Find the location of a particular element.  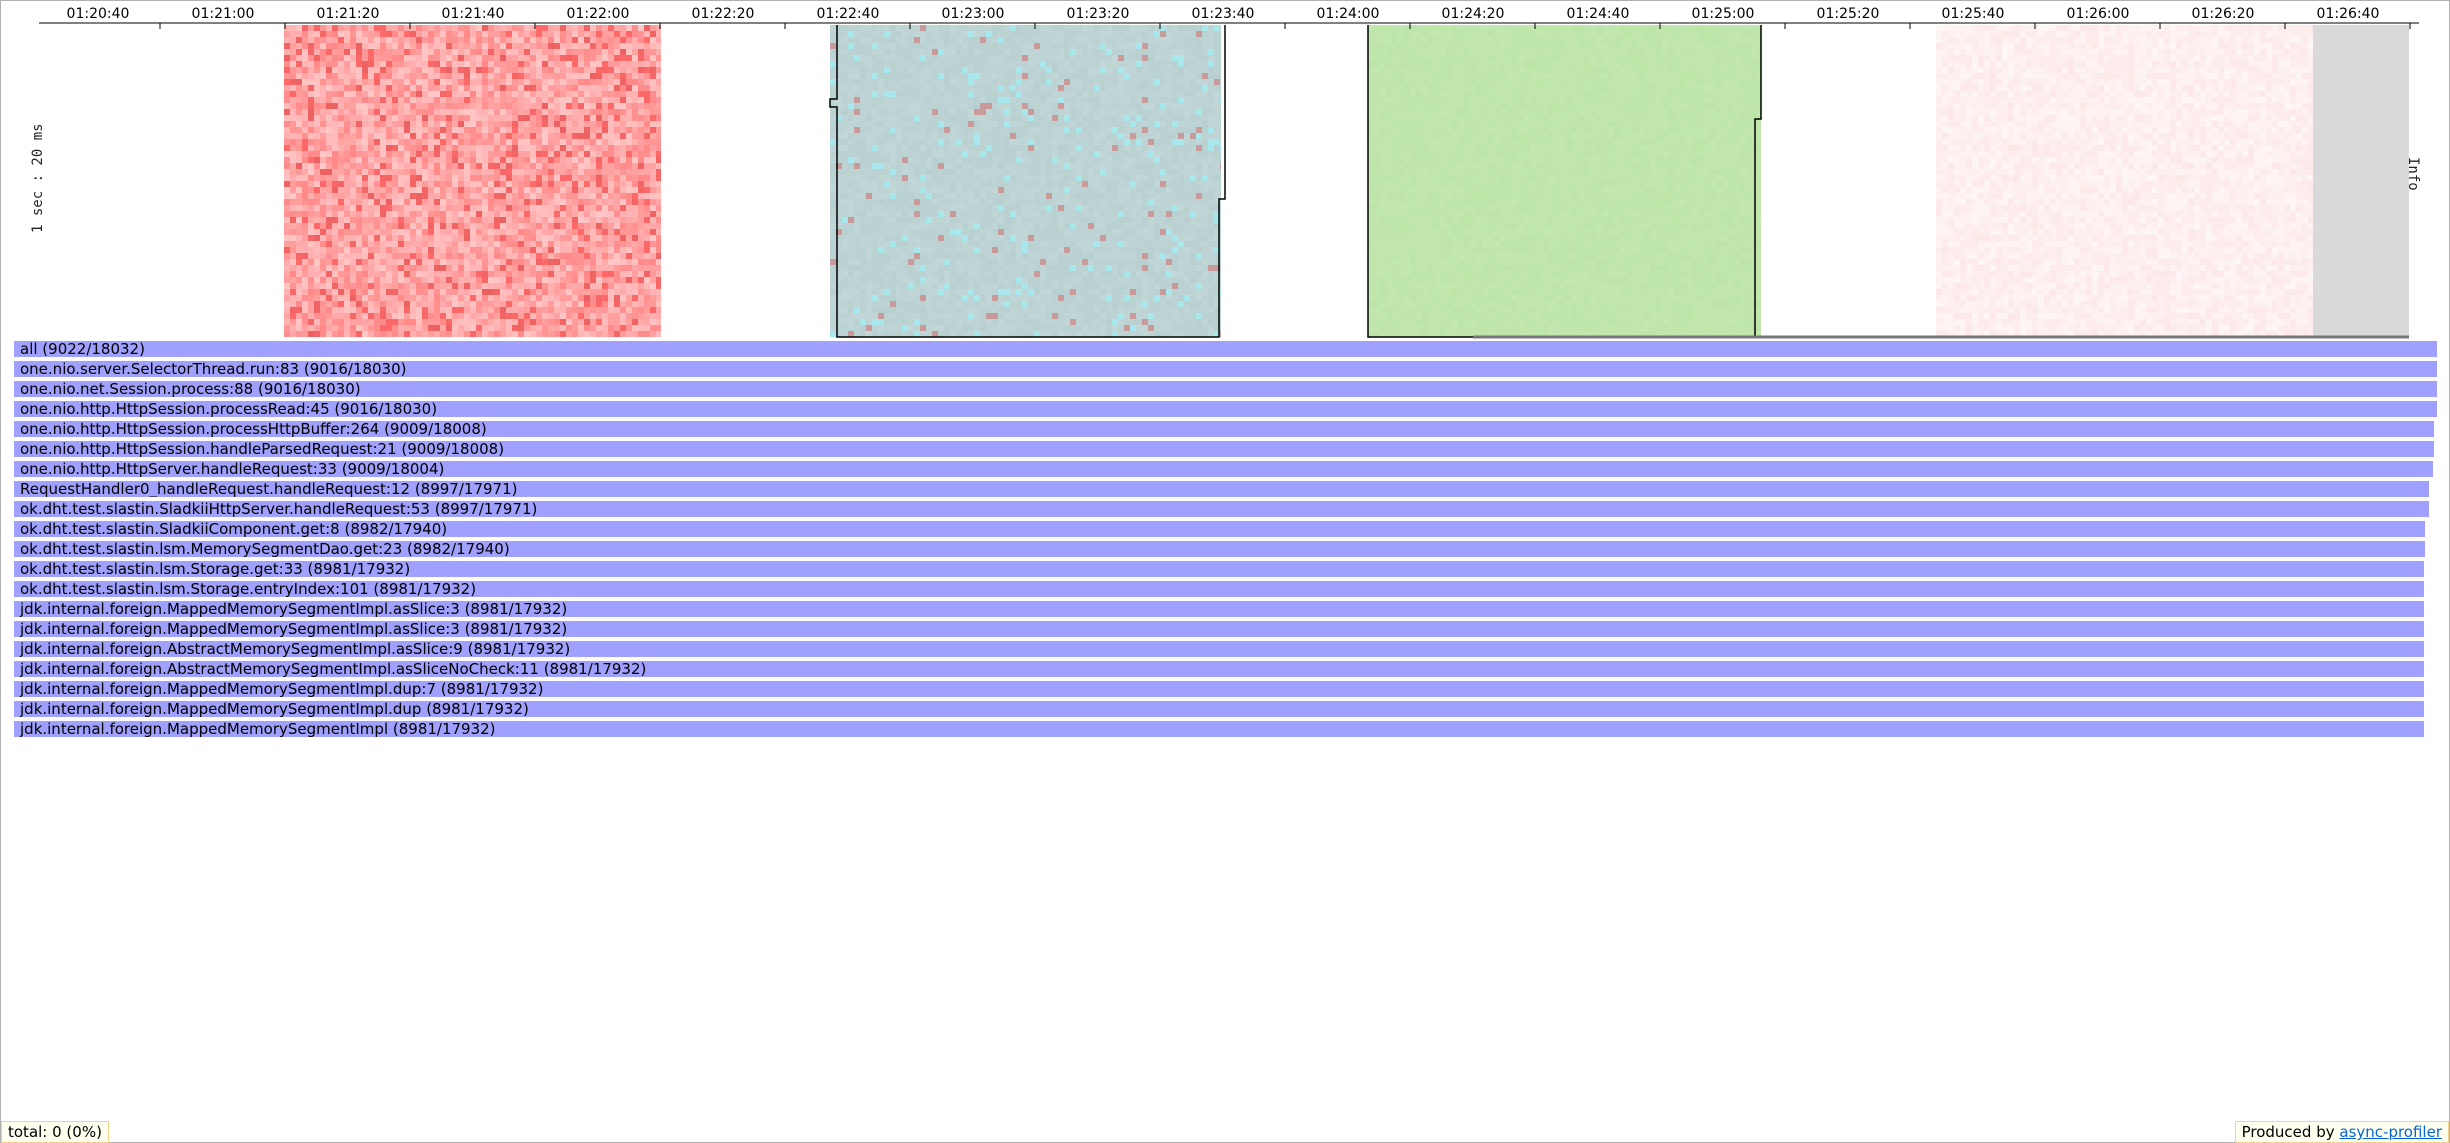

time-tick-label: 01:26:20 is located at coordinates (2223, 14).